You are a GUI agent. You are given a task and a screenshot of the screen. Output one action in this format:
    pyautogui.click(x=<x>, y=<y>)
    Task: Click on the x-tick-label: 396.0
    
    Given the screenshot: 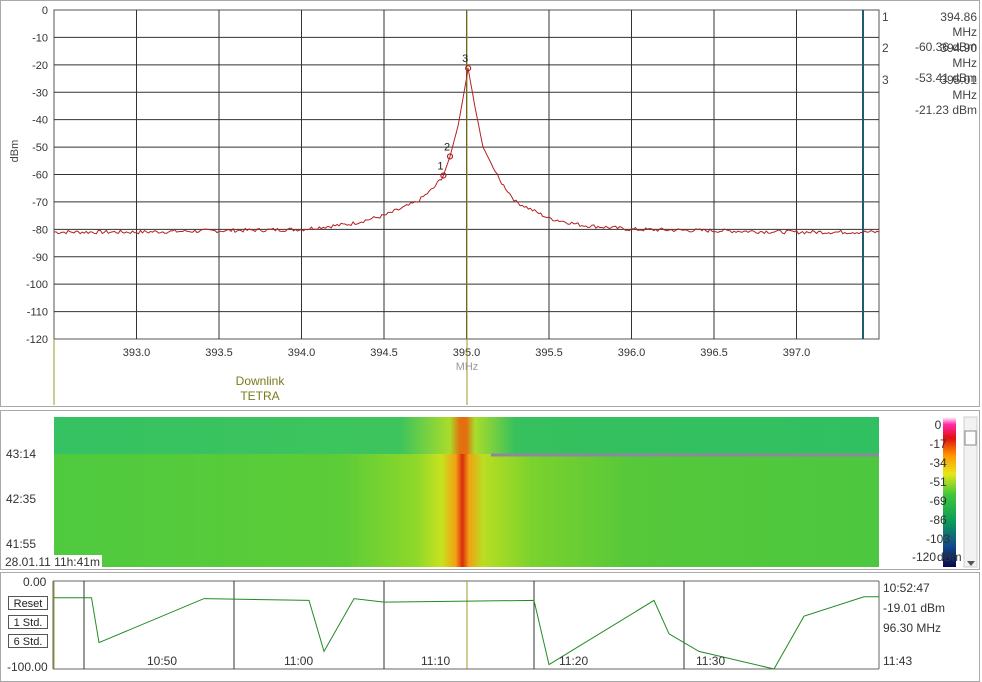 What is the action you would take?
    pyautogui.click(x=632, y=353)
    